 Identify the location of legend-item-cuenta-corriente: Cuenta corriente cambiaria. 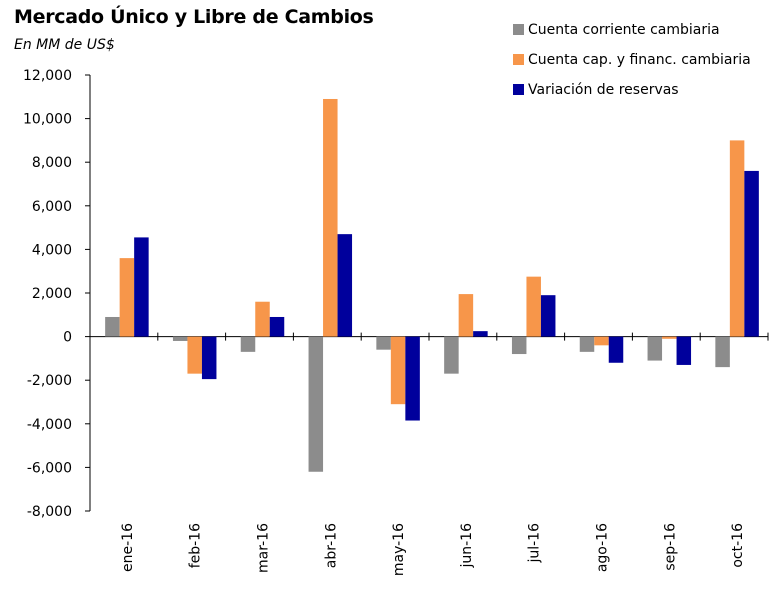
(632, 29).